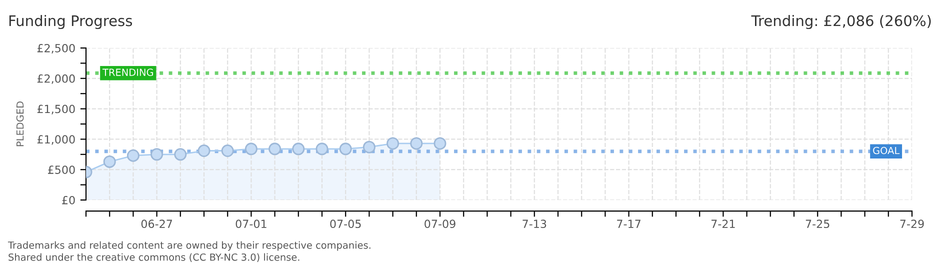 This screenshot has height=270, width=940. What do you see at coordinates (440, 224) in the screenshot?
I see `x-tick-label: 07-09` at bounding box center [440, 224].